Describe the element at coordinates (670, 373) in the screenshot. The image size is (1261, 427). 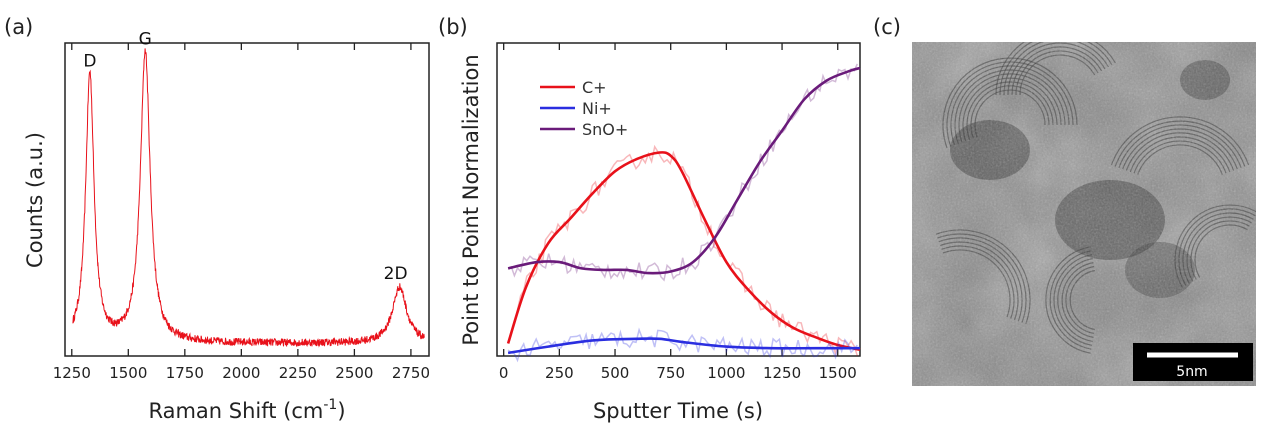
I see `x-tick-label-b-3: 750` at that location.